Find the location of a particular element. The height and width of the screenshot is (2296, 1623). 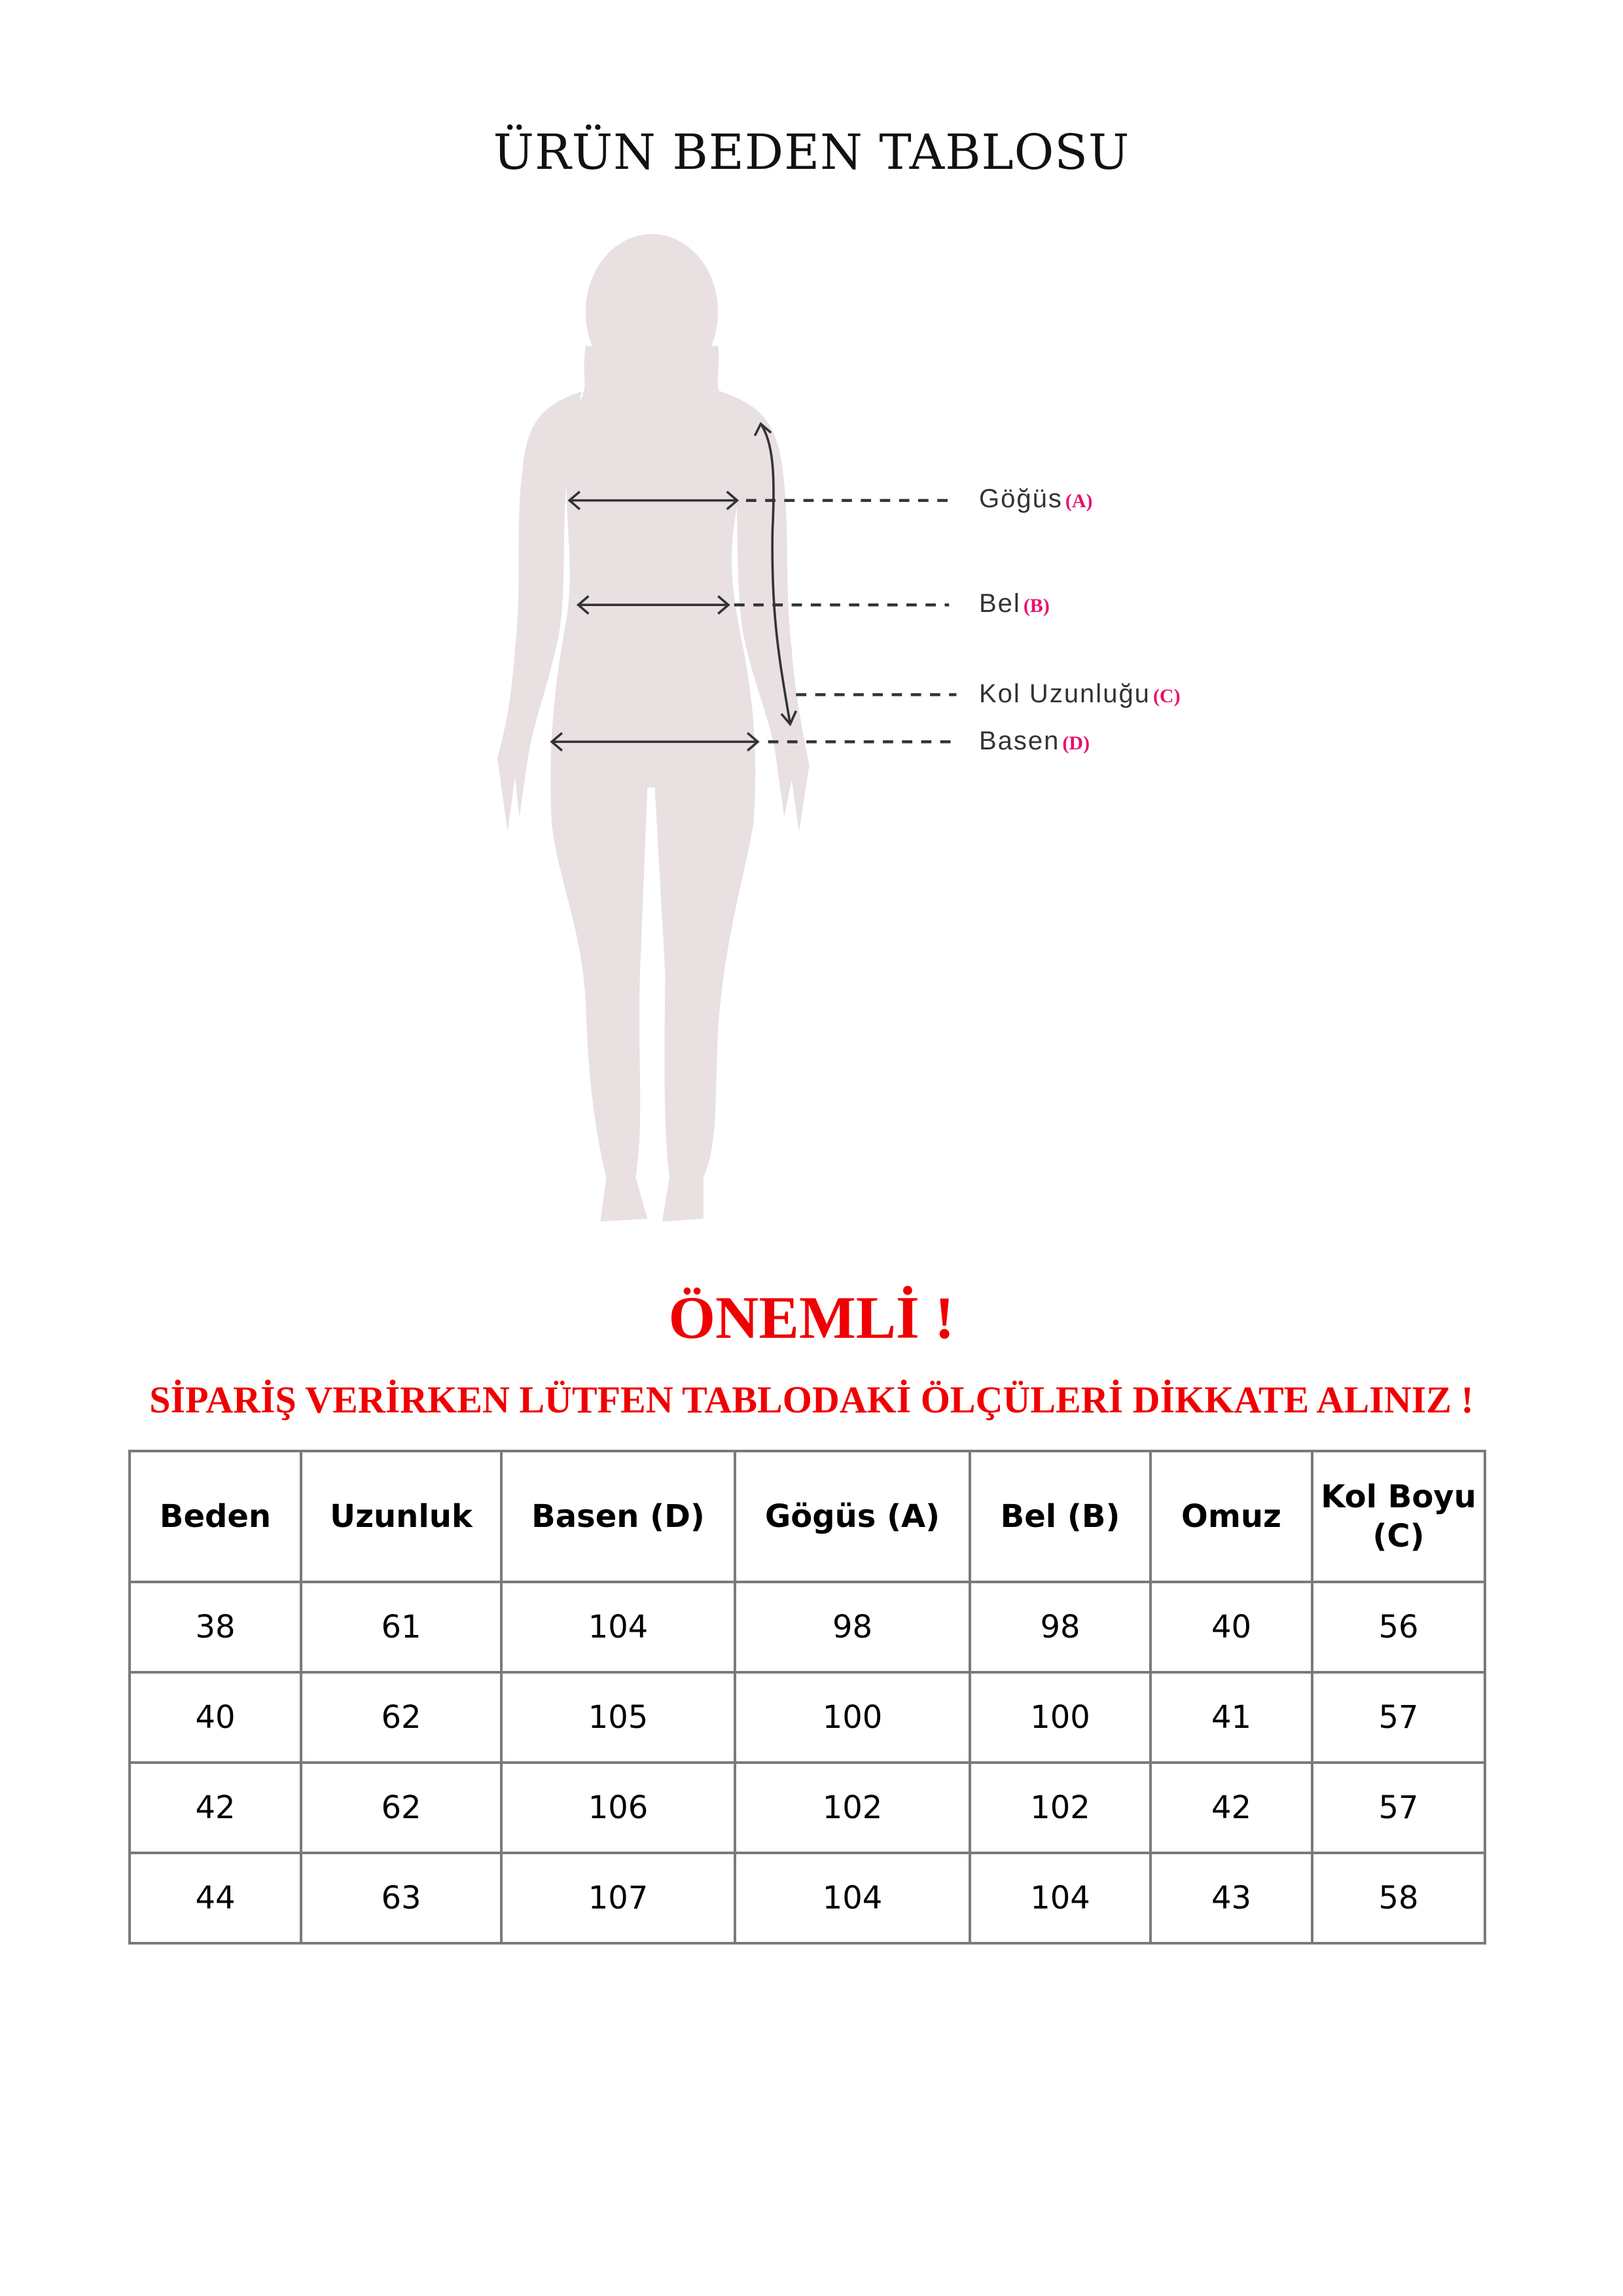

label-code: (A) is located at coordinates (1079, 501).